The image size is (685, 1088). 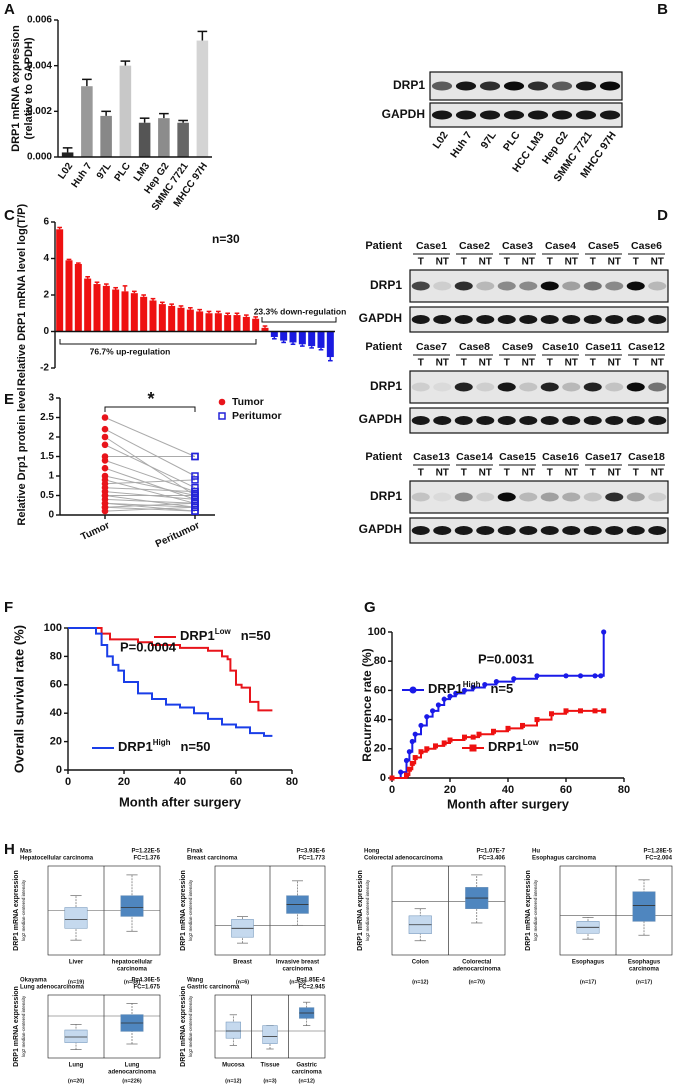 What do you see at coordinates (445, 688) in the screenshot?
I see `series-name: DRP1` at bounding box center [445, 688].